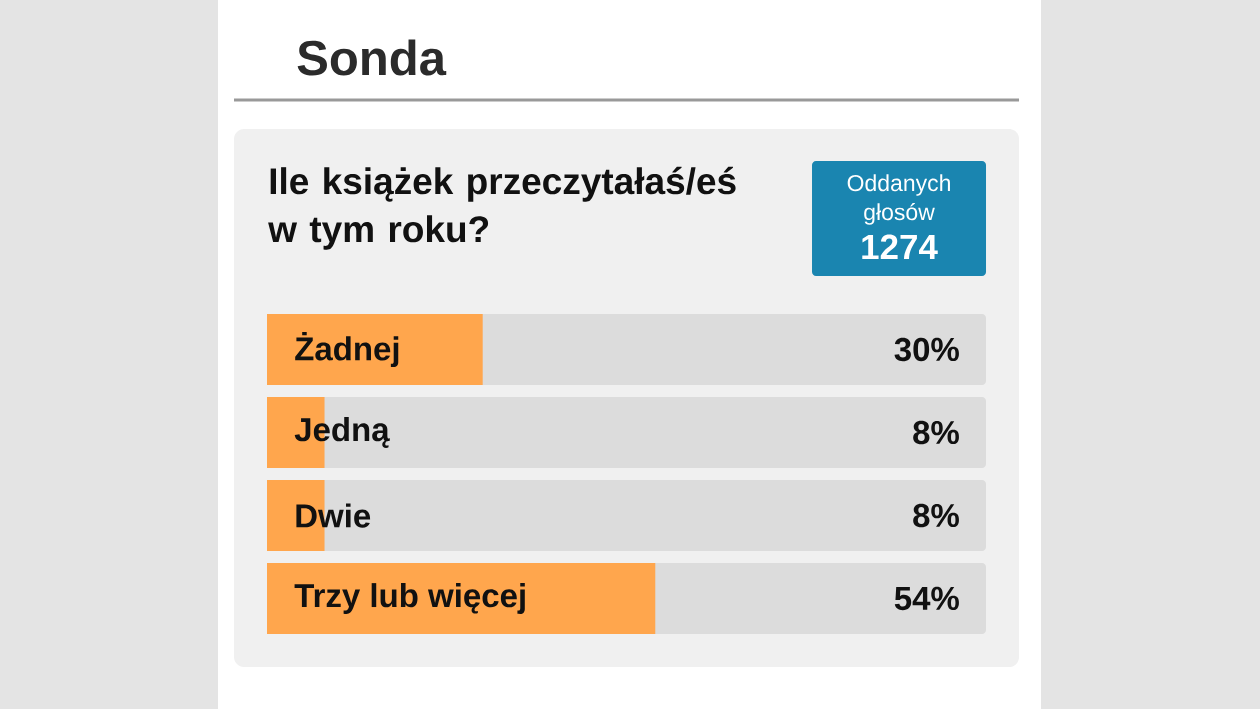 This screenshot has width=1260, height=709. Describe the element at coordinates (926, 349) in the screenshot. I see `data-label: 30%` at that location.